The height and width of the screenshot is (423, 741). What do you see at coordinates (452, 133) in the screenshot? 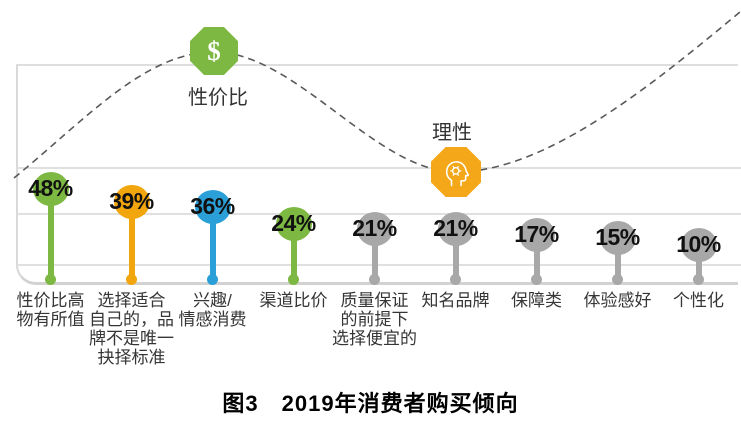
I see `rational-label: 理性` at bounding box center [452, 133].